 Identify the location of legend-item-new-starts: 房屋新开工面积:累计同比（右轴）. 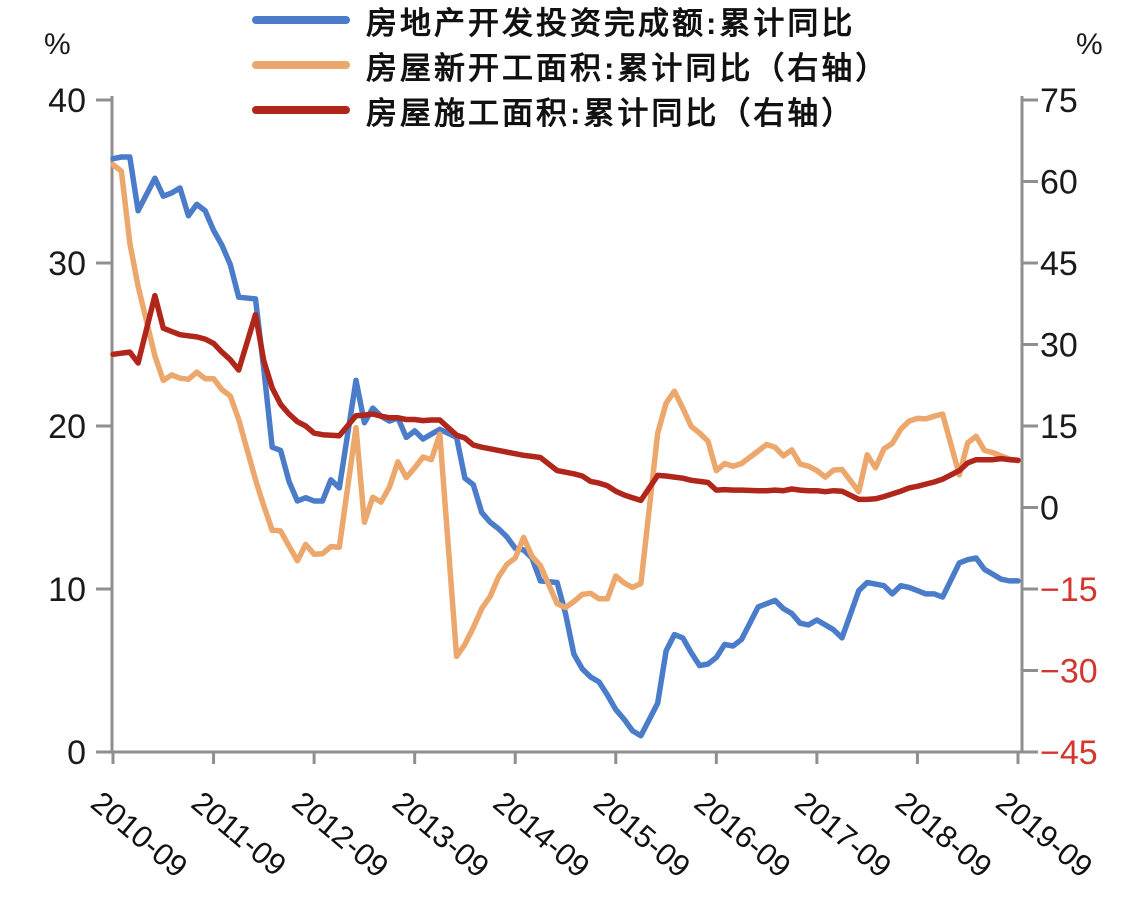
(570, 66).